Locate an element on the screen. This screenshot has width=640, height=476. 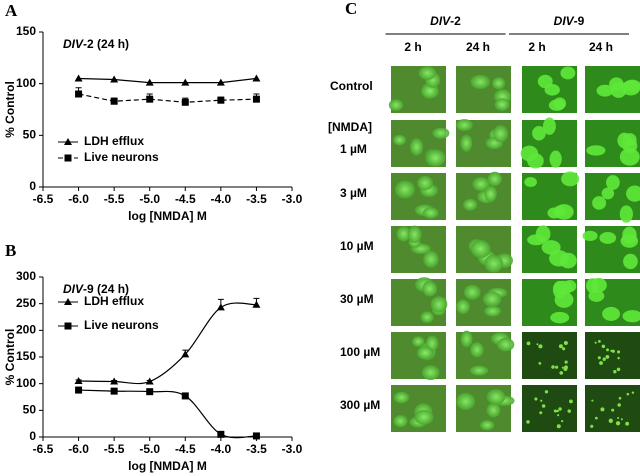
y-tick-label: 100 is located at coordinates (26, 383).